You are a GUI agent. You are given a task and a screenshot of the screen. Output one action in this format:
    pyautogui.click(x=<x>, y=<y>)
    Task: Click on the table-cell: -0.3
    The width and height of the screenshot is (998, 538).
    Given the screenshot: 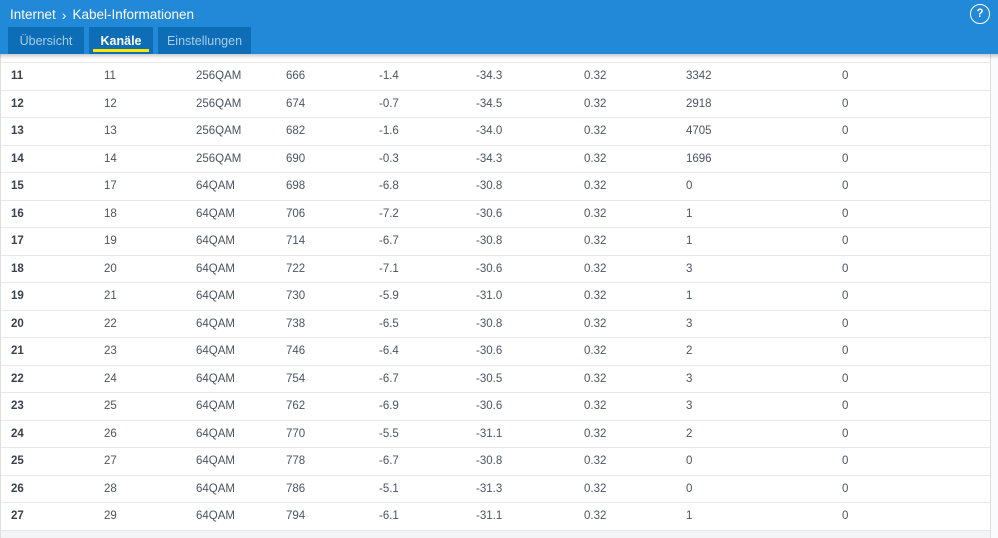 What is the action you would take?
    pyautogui.click(x=389, y=158)
    